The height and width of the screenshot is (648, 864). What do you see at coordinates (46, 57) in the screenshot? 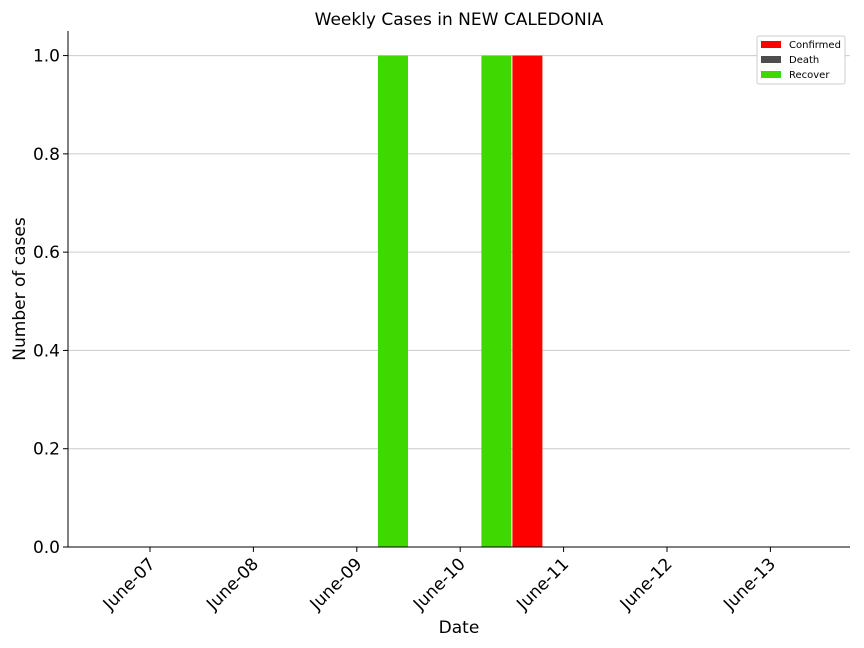
I see `y-tick-label: 1.0` at bounding box center [46, 57].